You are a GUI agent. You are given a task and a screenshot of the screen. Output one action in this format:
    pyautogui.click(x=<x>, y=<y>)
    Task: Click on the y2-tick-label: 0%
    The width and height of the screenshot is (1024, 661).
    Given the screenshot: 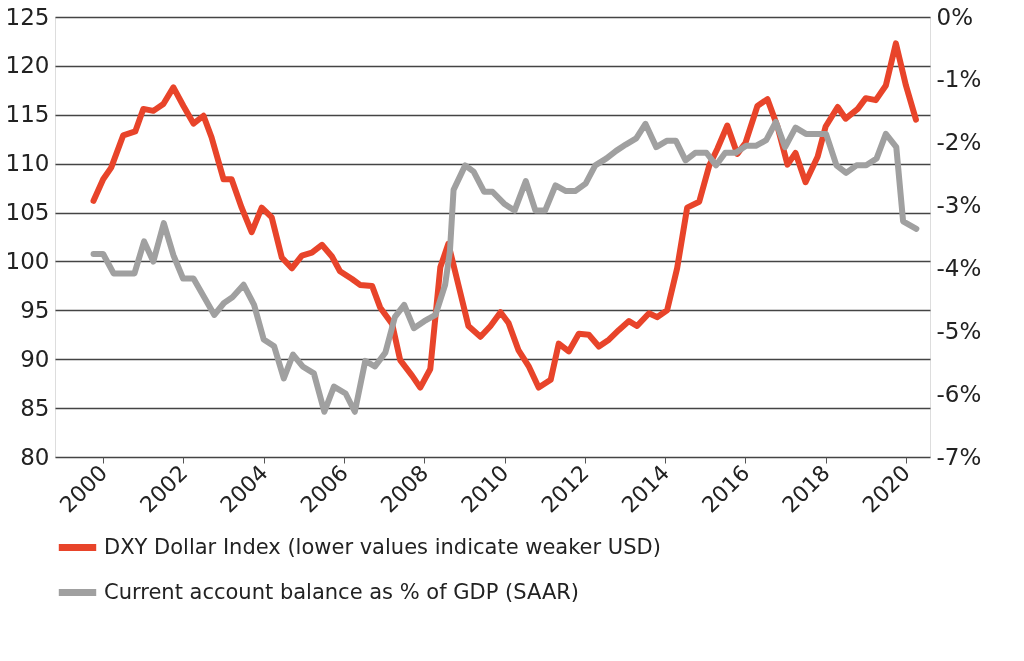 What is the action you would take?
    pyautogui.click(x=954, y=16)
    